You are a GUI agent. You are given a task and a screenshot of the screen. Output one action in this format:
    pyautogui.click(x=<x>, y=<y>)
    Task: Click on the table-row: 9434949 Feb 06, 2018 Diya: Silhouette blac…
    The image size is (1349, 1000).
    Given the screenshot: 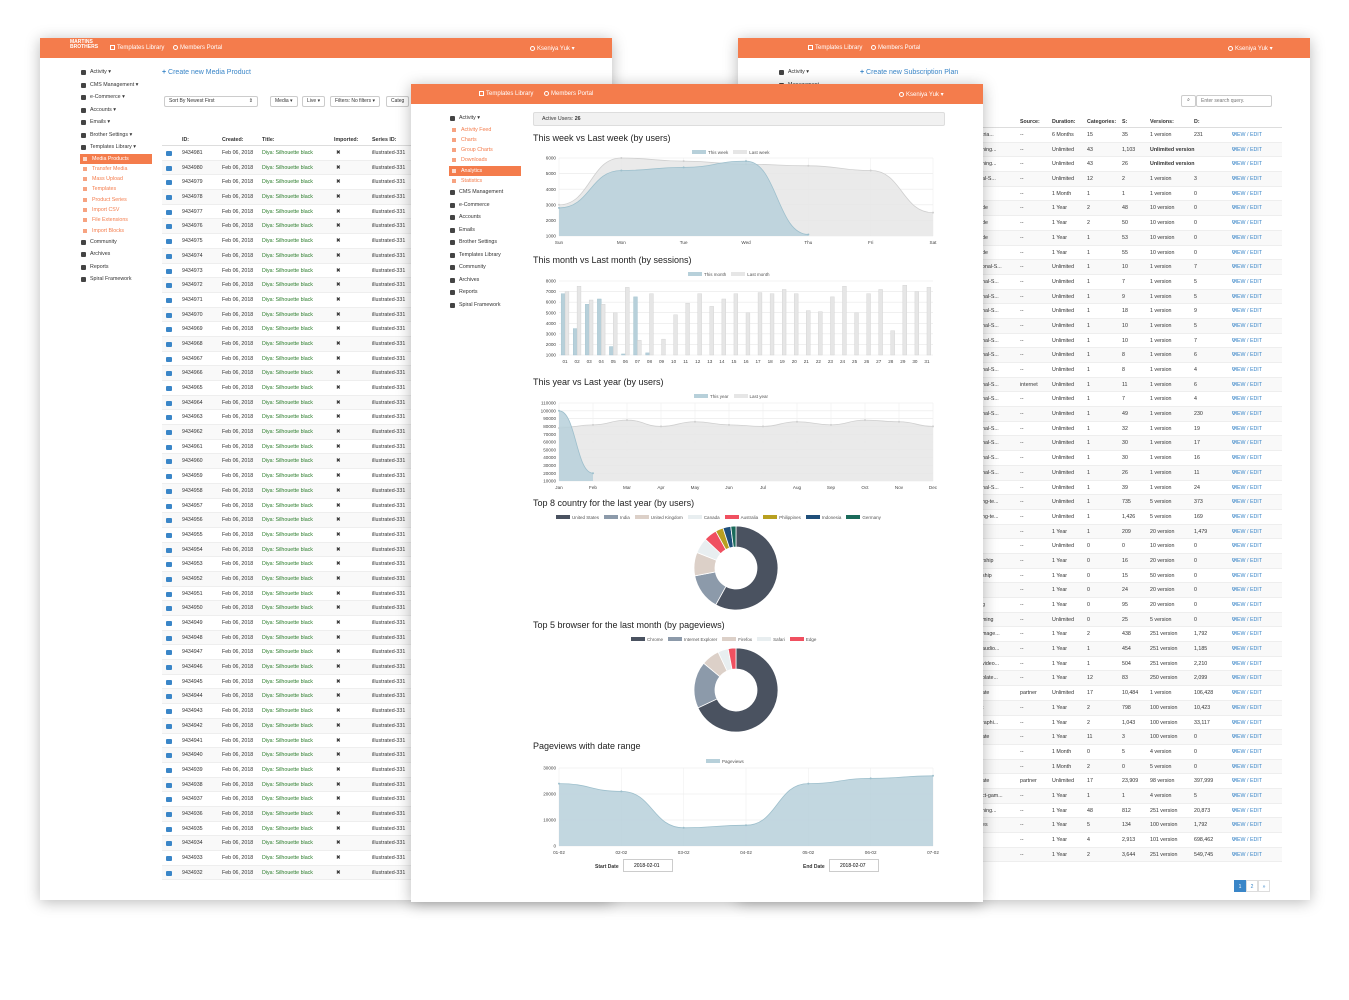 What is the action you would take?
    pyautogui.click(x=287, y=623)
    